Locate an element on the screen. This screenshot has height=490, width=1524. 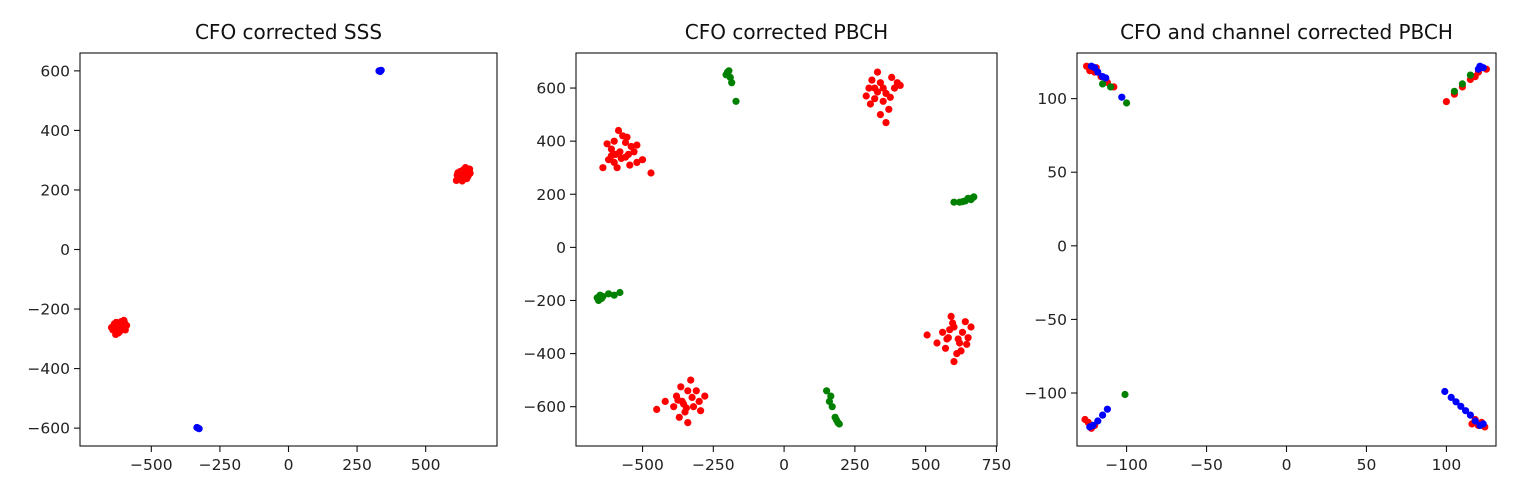
y-tick-label: 50 is located at coordinates (1057, 173).